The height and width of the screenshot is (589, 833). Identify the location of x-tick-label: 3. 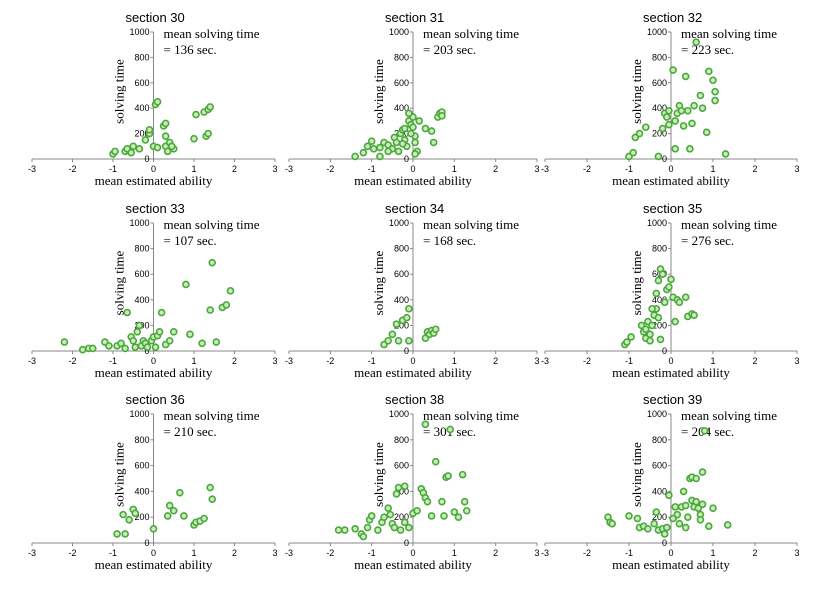
(796, 361).